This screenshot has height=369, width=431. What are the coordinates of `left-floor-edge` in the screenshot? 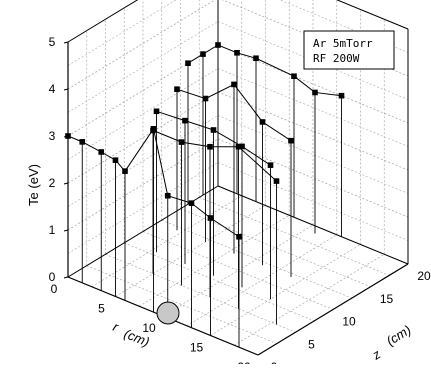 It's located at (143, 231).